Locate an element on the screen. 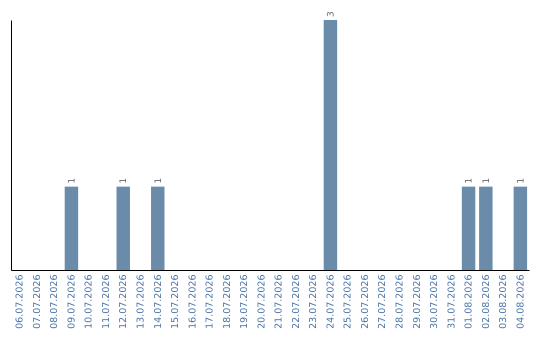 The image size is (540, 340). x-tick-label: 01.08.2026 is located at coordinates (469, 301).